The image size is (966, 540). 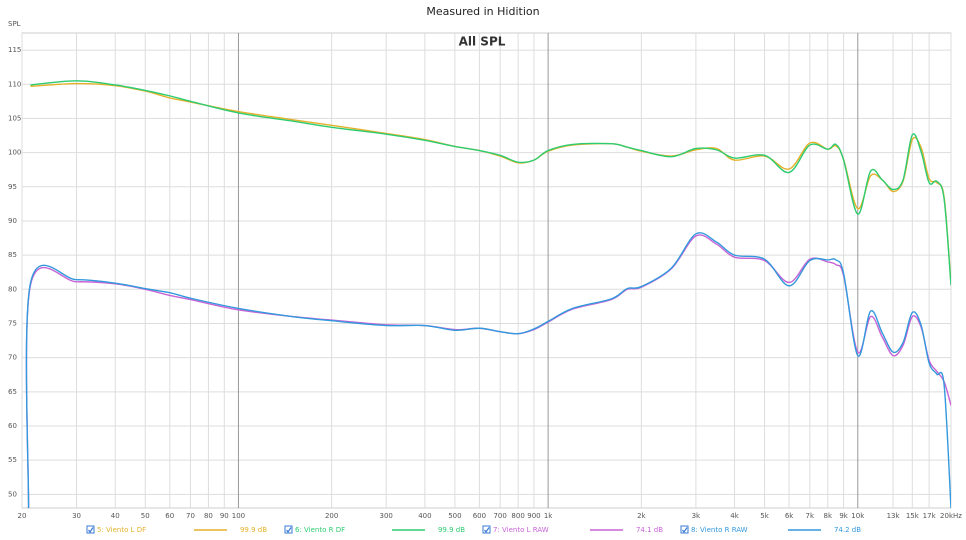 I want to click on x-tick-label: 4k, so click(x=734, y=516).